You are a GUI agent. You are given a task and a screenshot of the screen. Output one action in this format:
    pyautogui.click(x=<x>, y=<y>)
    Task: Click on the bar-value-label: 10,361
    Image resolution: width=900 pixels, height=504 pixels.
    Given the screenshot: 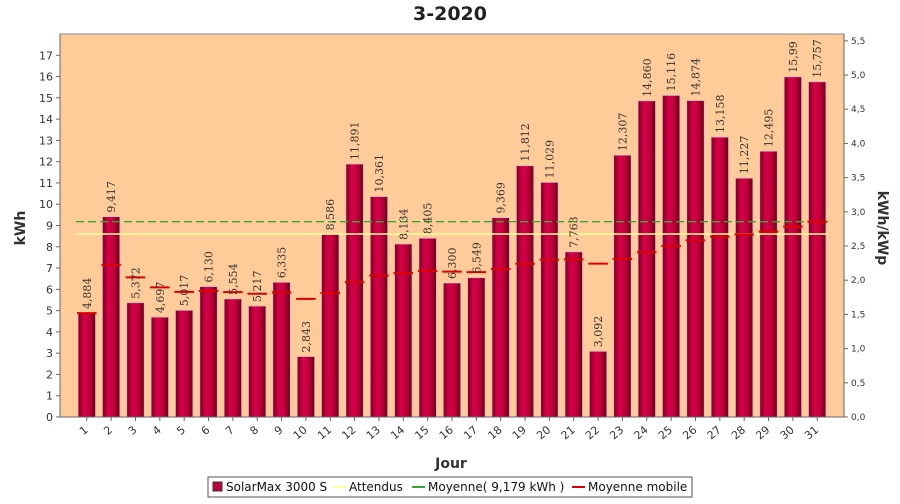 What is the action you would take?
    pyautogui.click(x=379, y=173)
    